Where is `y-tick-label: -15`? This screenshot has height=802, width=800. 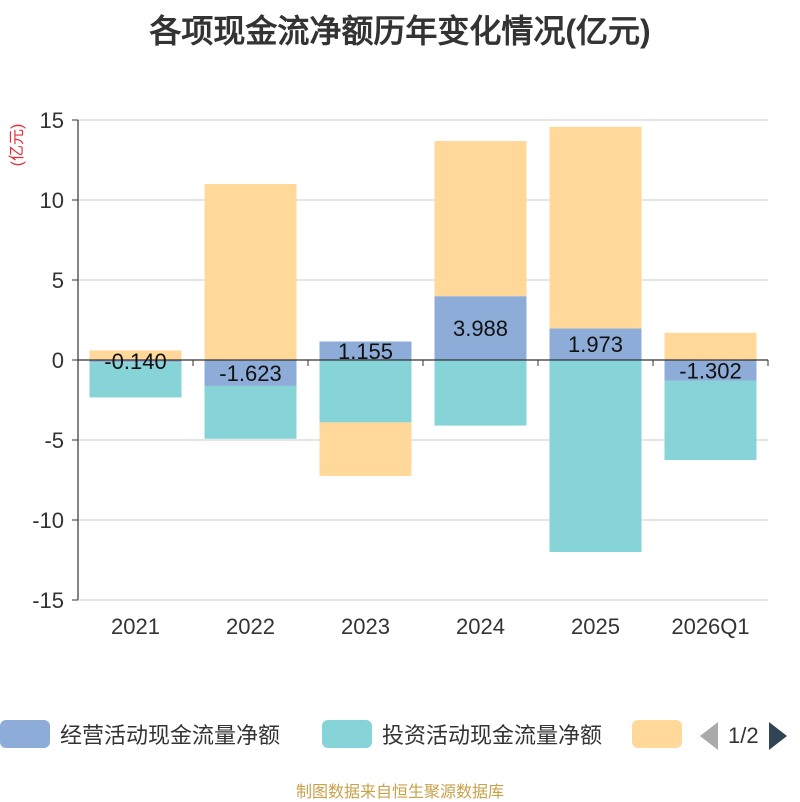 y-tick-label: -15 is located at coordinates (48, 600).